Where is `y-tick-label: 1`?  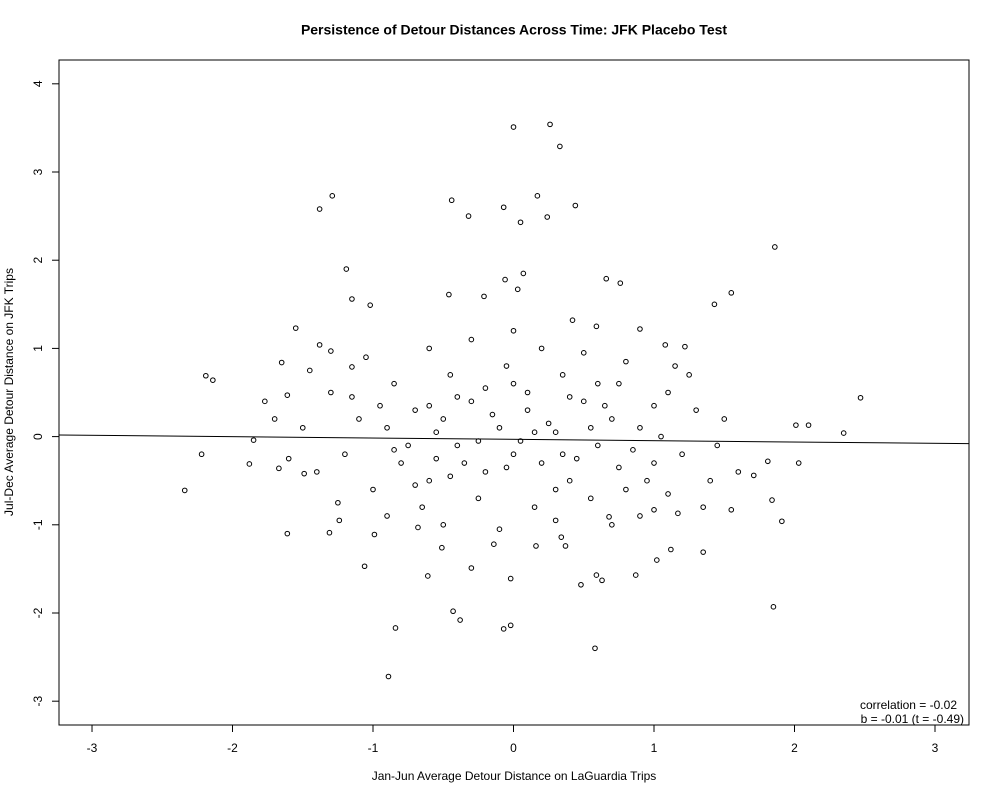
y-tick-label: 1 is located at coordinates (38, 348).